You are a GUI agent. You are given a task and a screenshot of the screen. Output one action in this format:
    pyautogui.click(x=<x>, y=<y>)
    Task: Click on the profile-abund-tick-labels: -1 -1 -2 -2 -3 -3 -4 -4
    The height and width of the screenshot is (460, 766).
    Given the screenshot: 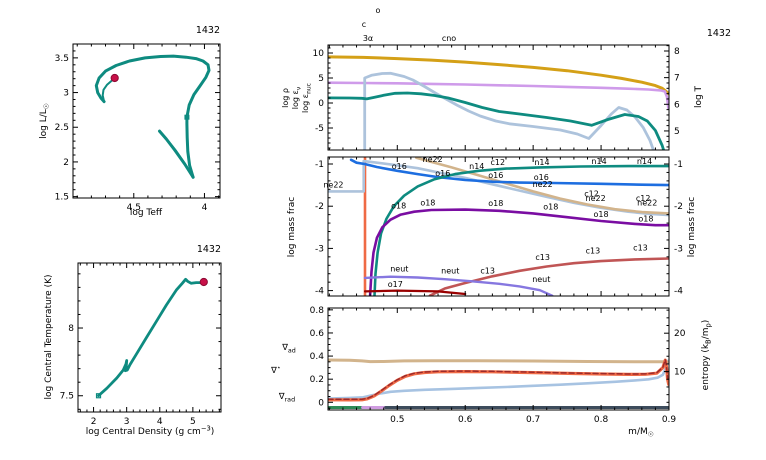 What is the action you would take?
    pyautogui.click(x=499, y=228)
    